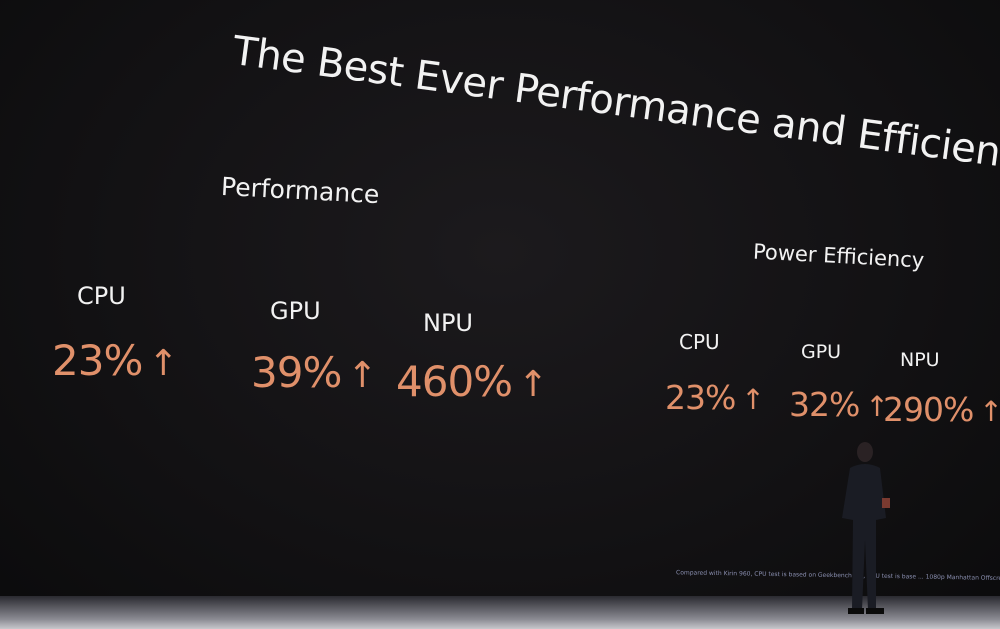 This screenshot has height=629, width=1000. I want to click on performance-heading: Performance, so click(300, 190).